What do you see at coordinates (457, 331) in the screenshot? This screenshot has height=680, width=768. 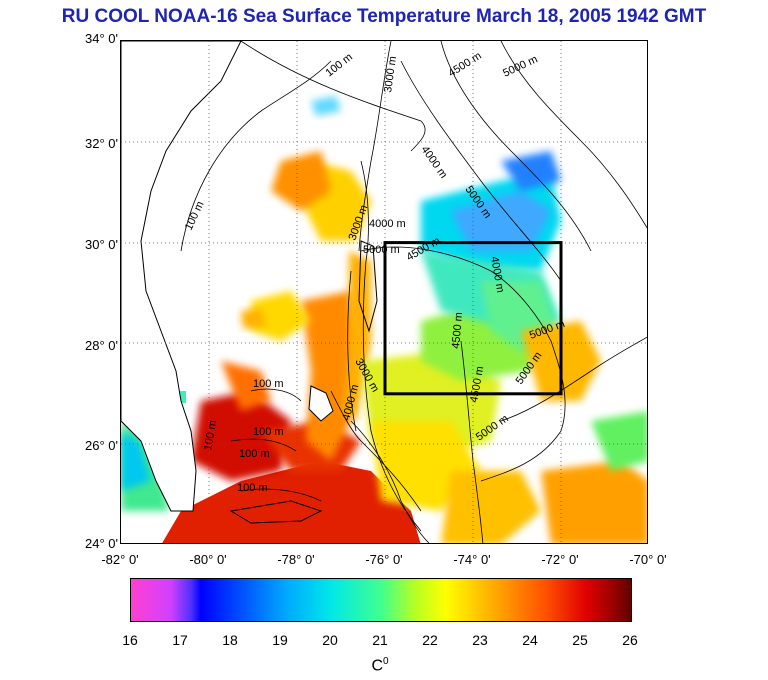 I see `contour-label: 4500 m` at bounding box center [457, 331].